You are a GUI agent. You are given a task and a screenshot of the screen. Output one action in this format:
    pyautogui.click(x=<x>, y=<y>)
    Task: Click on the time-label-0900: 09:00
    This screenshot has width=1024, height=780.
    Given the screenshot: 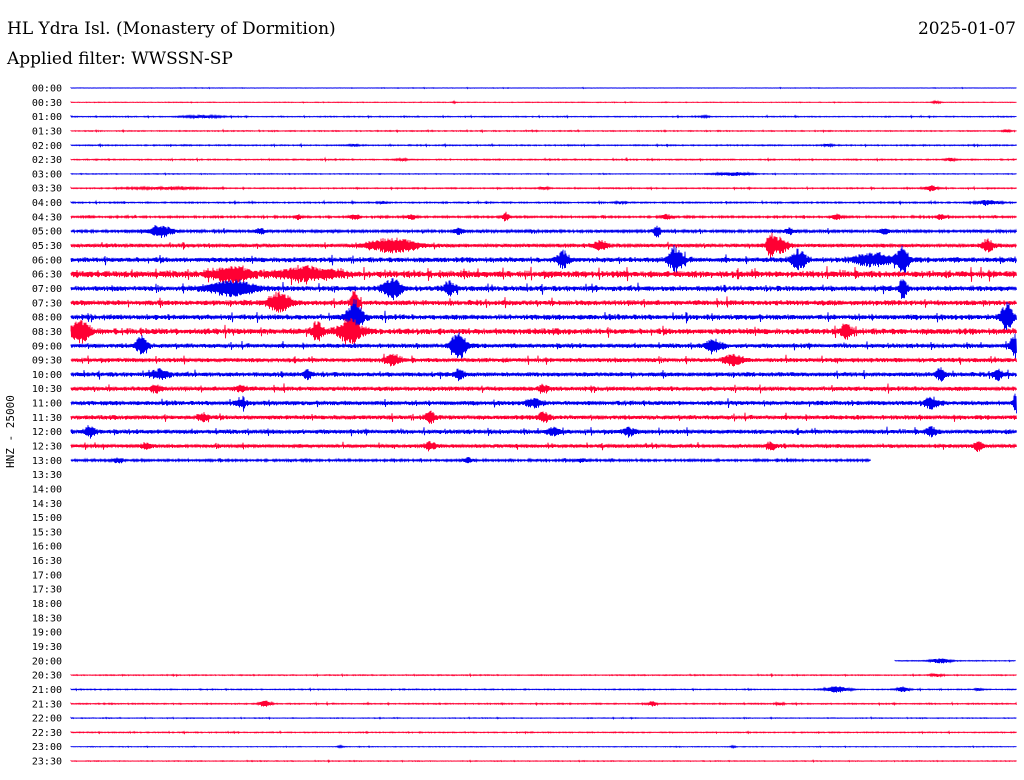 What is the action you would take?
    pyautogui.click(x=47, y=346)
    